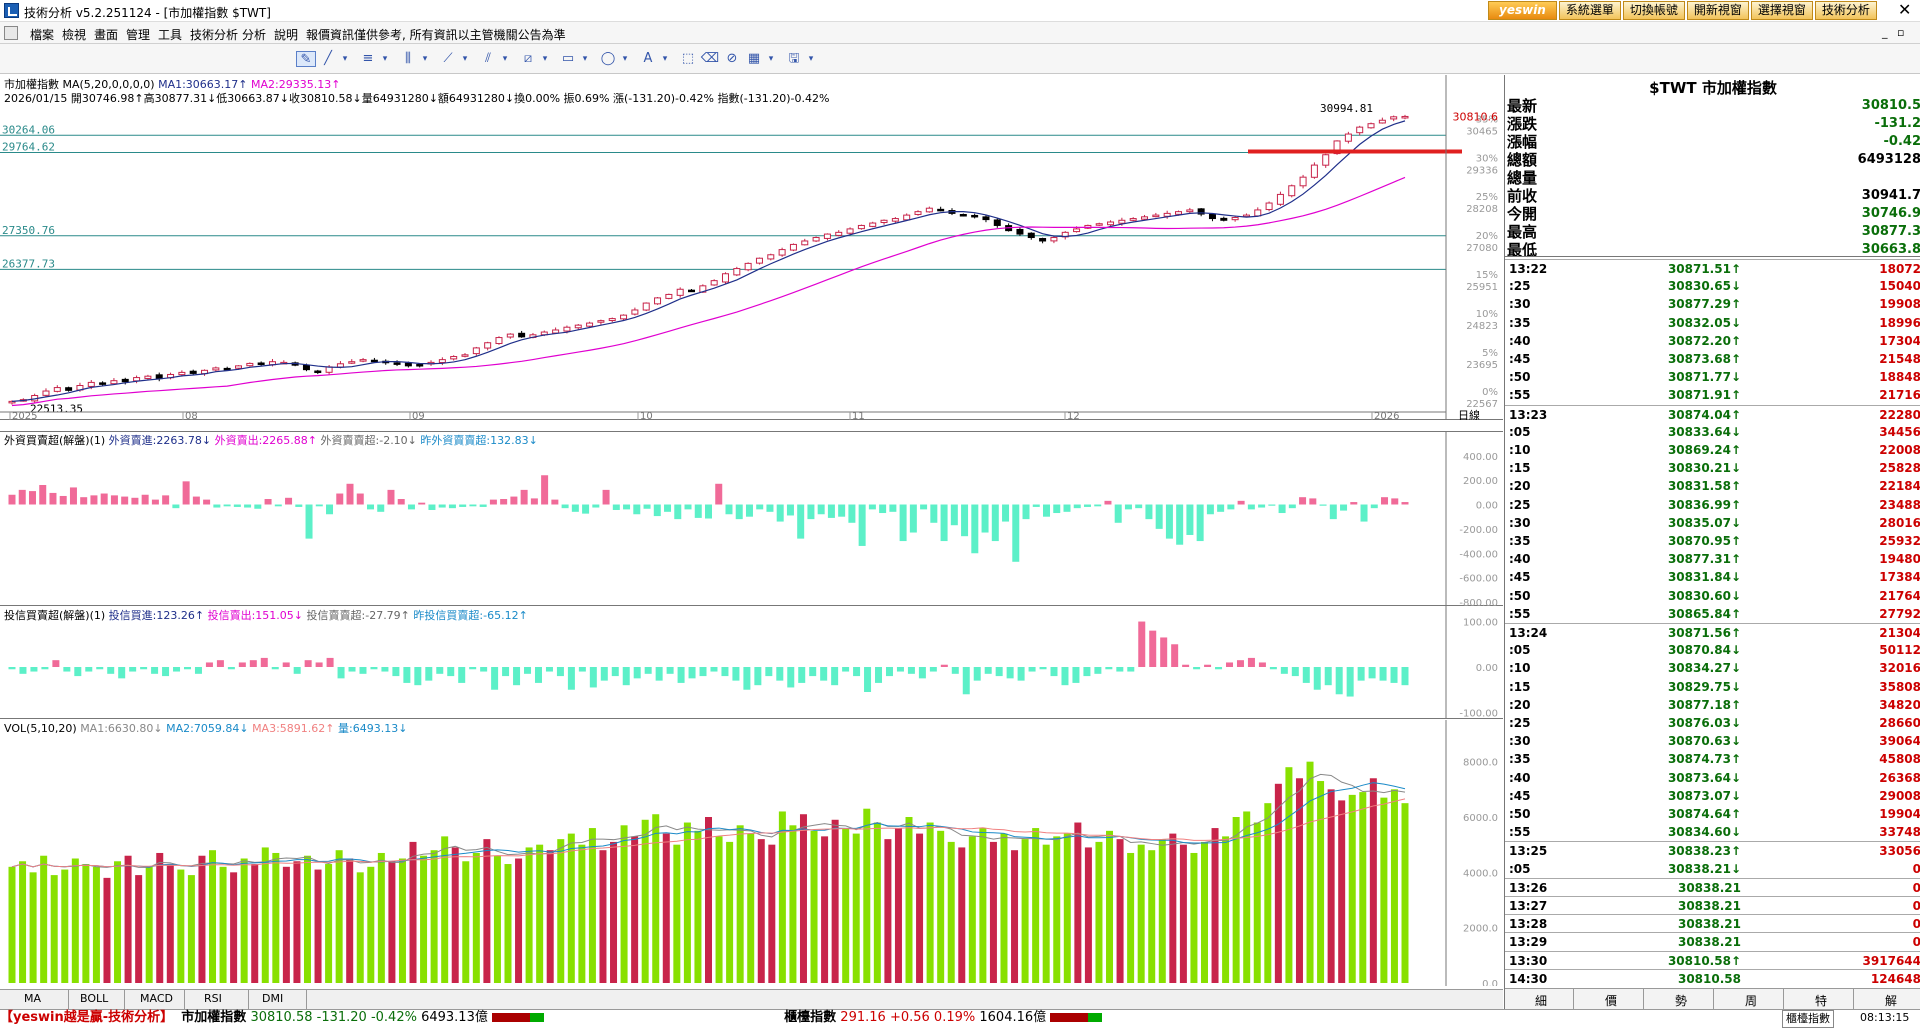  I want to click on tick-row: :30 30877.29↑ 19908, so click(1712, 304).